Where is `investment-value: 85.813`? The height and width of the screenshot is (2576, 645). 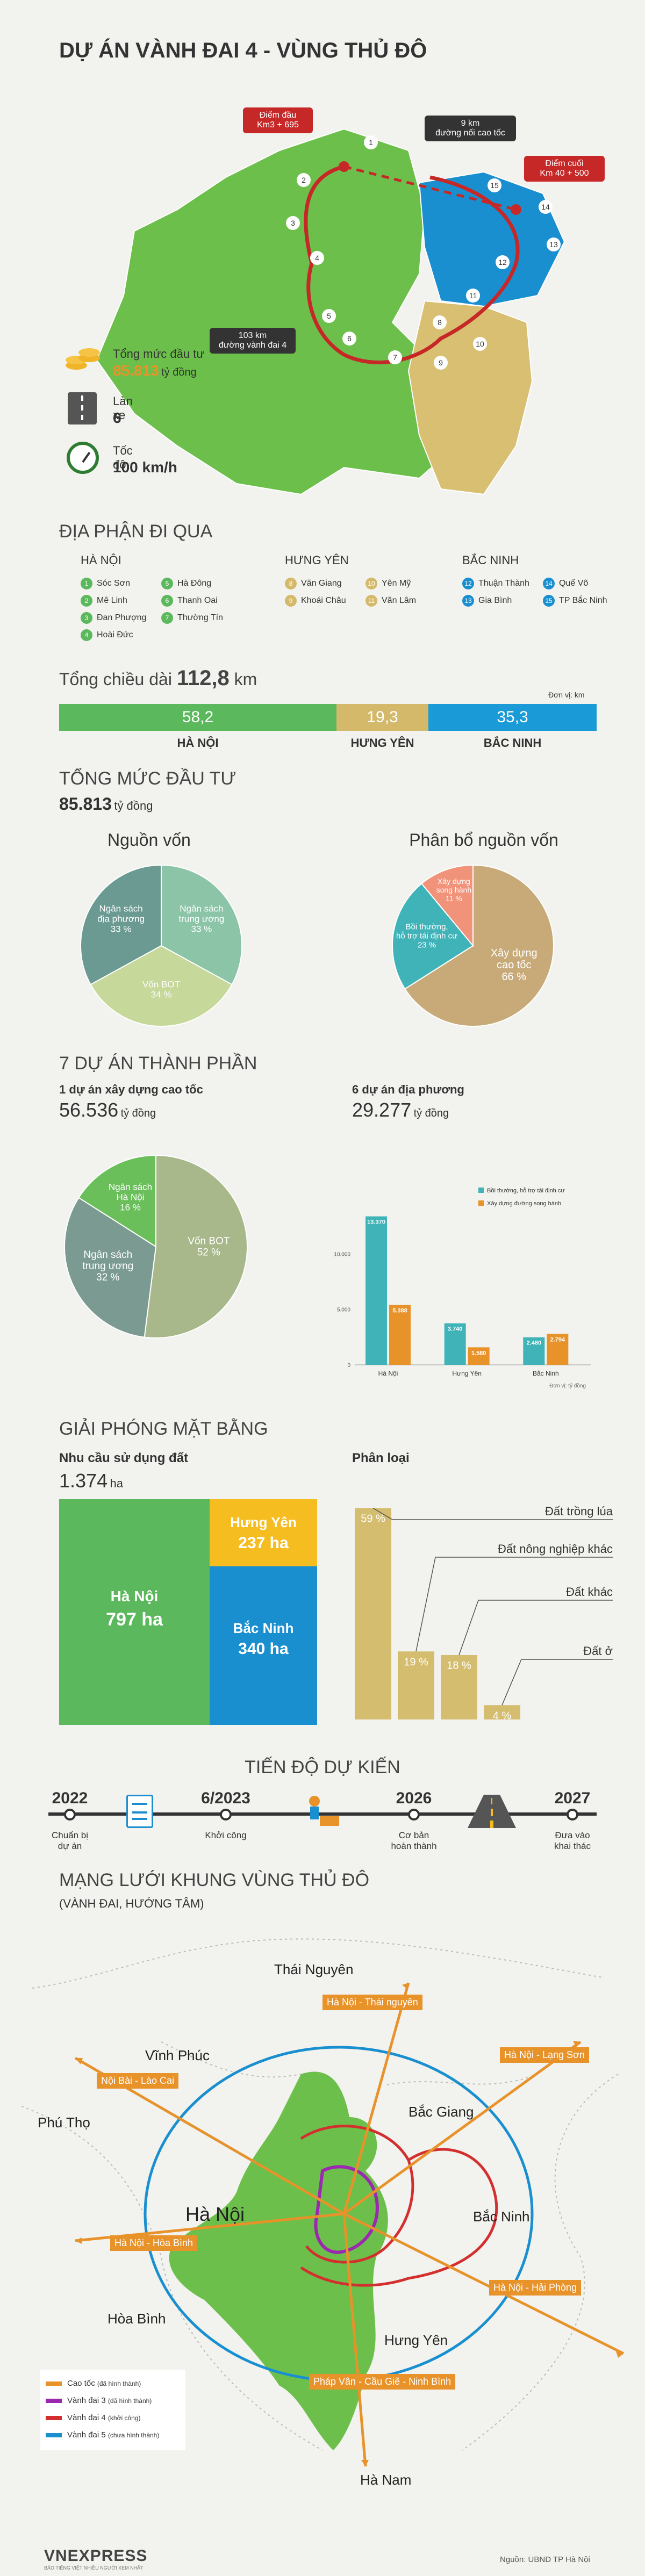
investment-value: 85.813 is located at coordinates (136, 370).